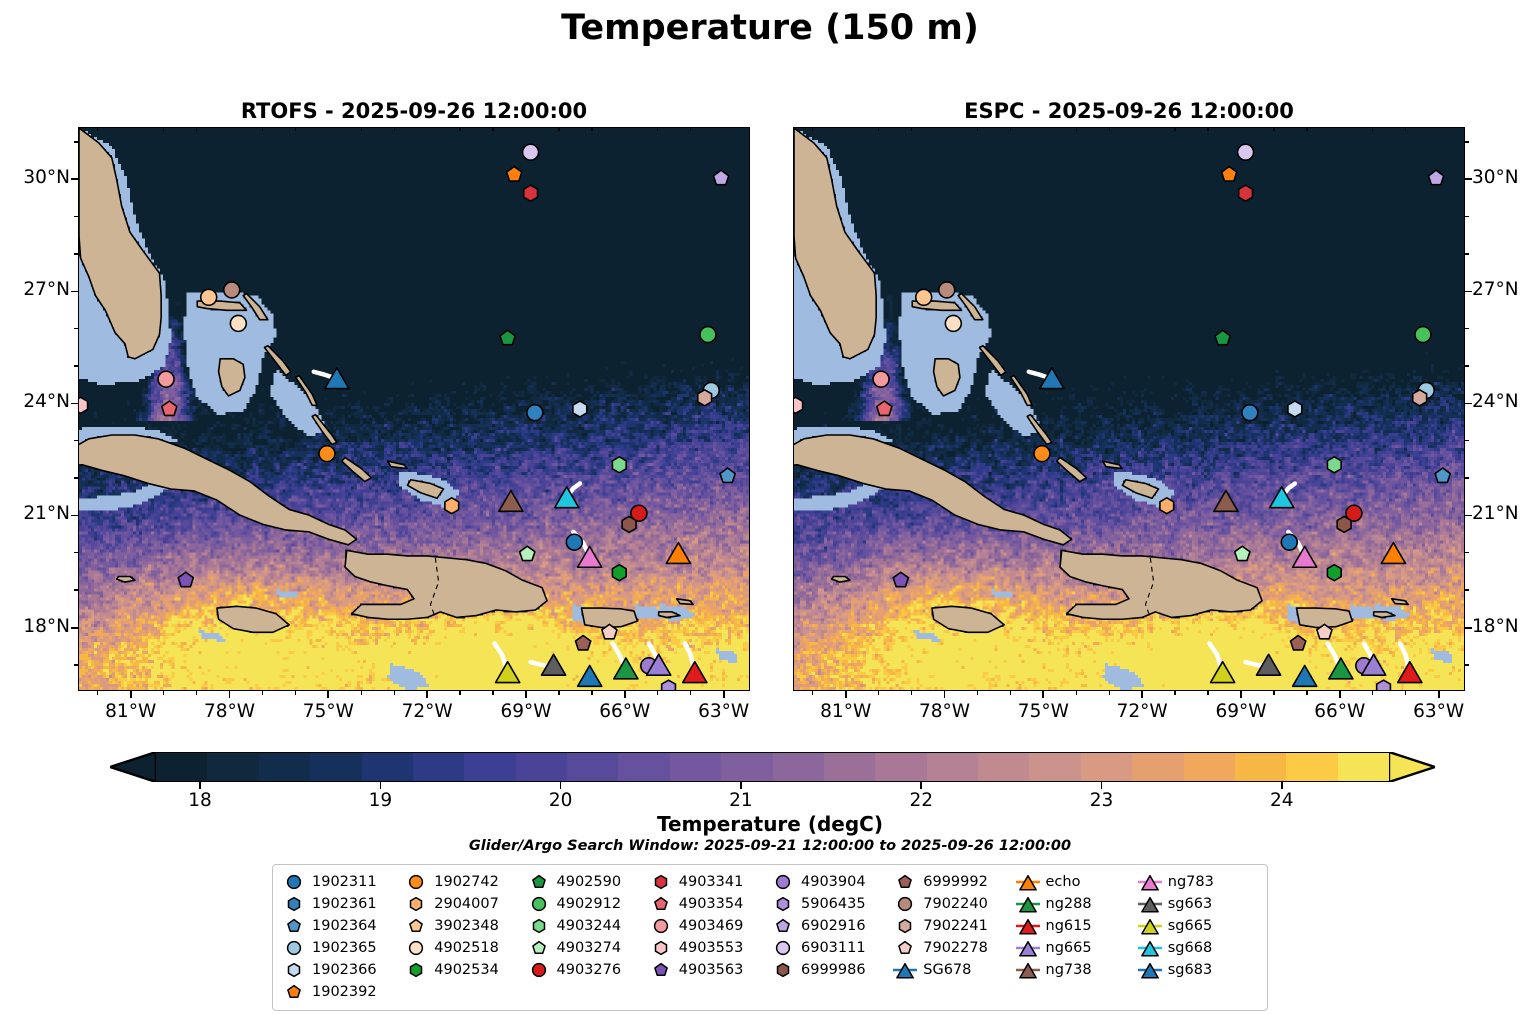 The height and width of the screenshot is (1014, 1540). Describe the element at coordinates (953, 904) in the screenshot. I see `legend-item-7902240: 7902240` at that location.